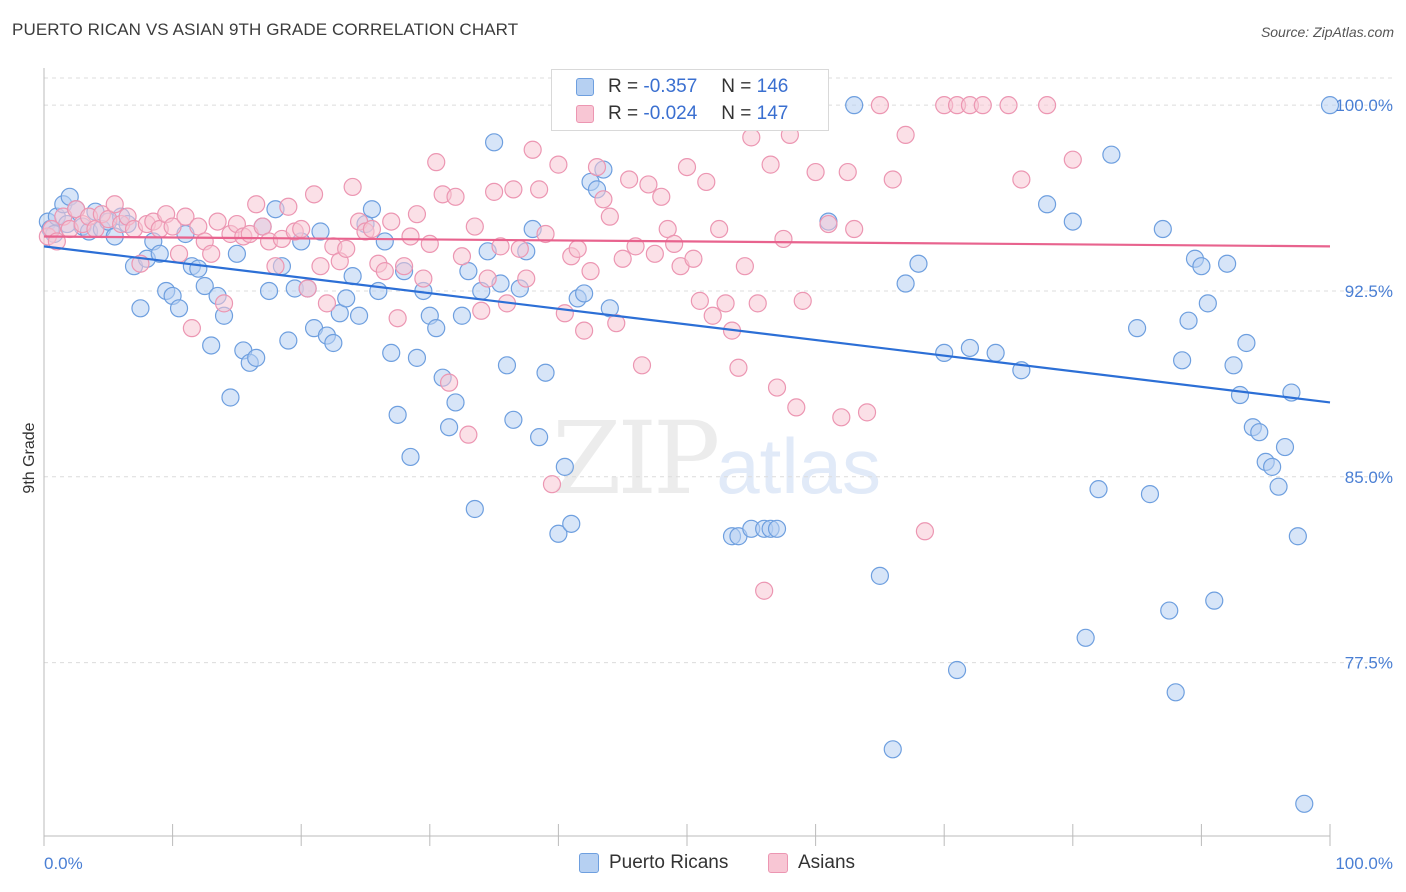 The width and height of the screenshot is (1406, 892). What do you see at coordinates (772, 113) in the screenshot?
I see `legend-n-value: 147` at bounding box center [772, 113].